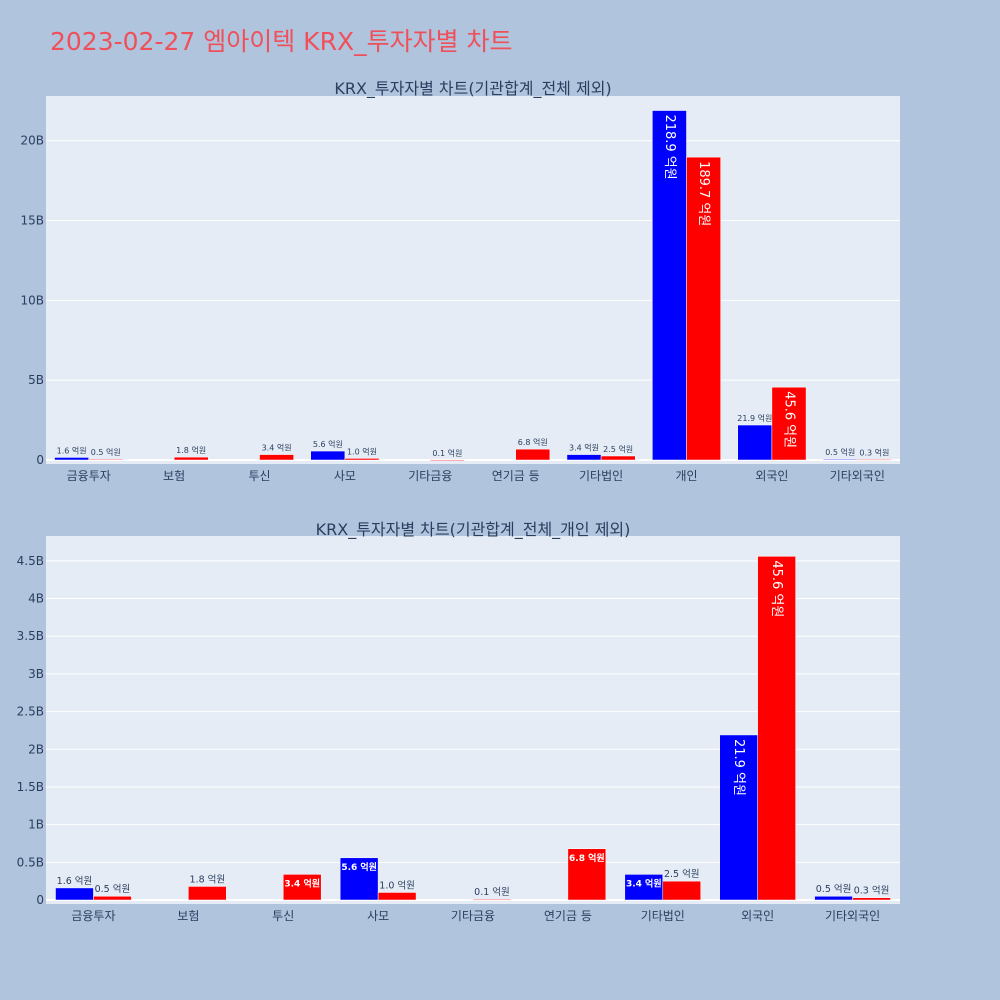  What do you see at coordinates (473, 530) in the screenshot?
I see `chart-title: KRX_투자자별 차트(기관합계_전체_개인 제외)` at bounding box center [473, 530].